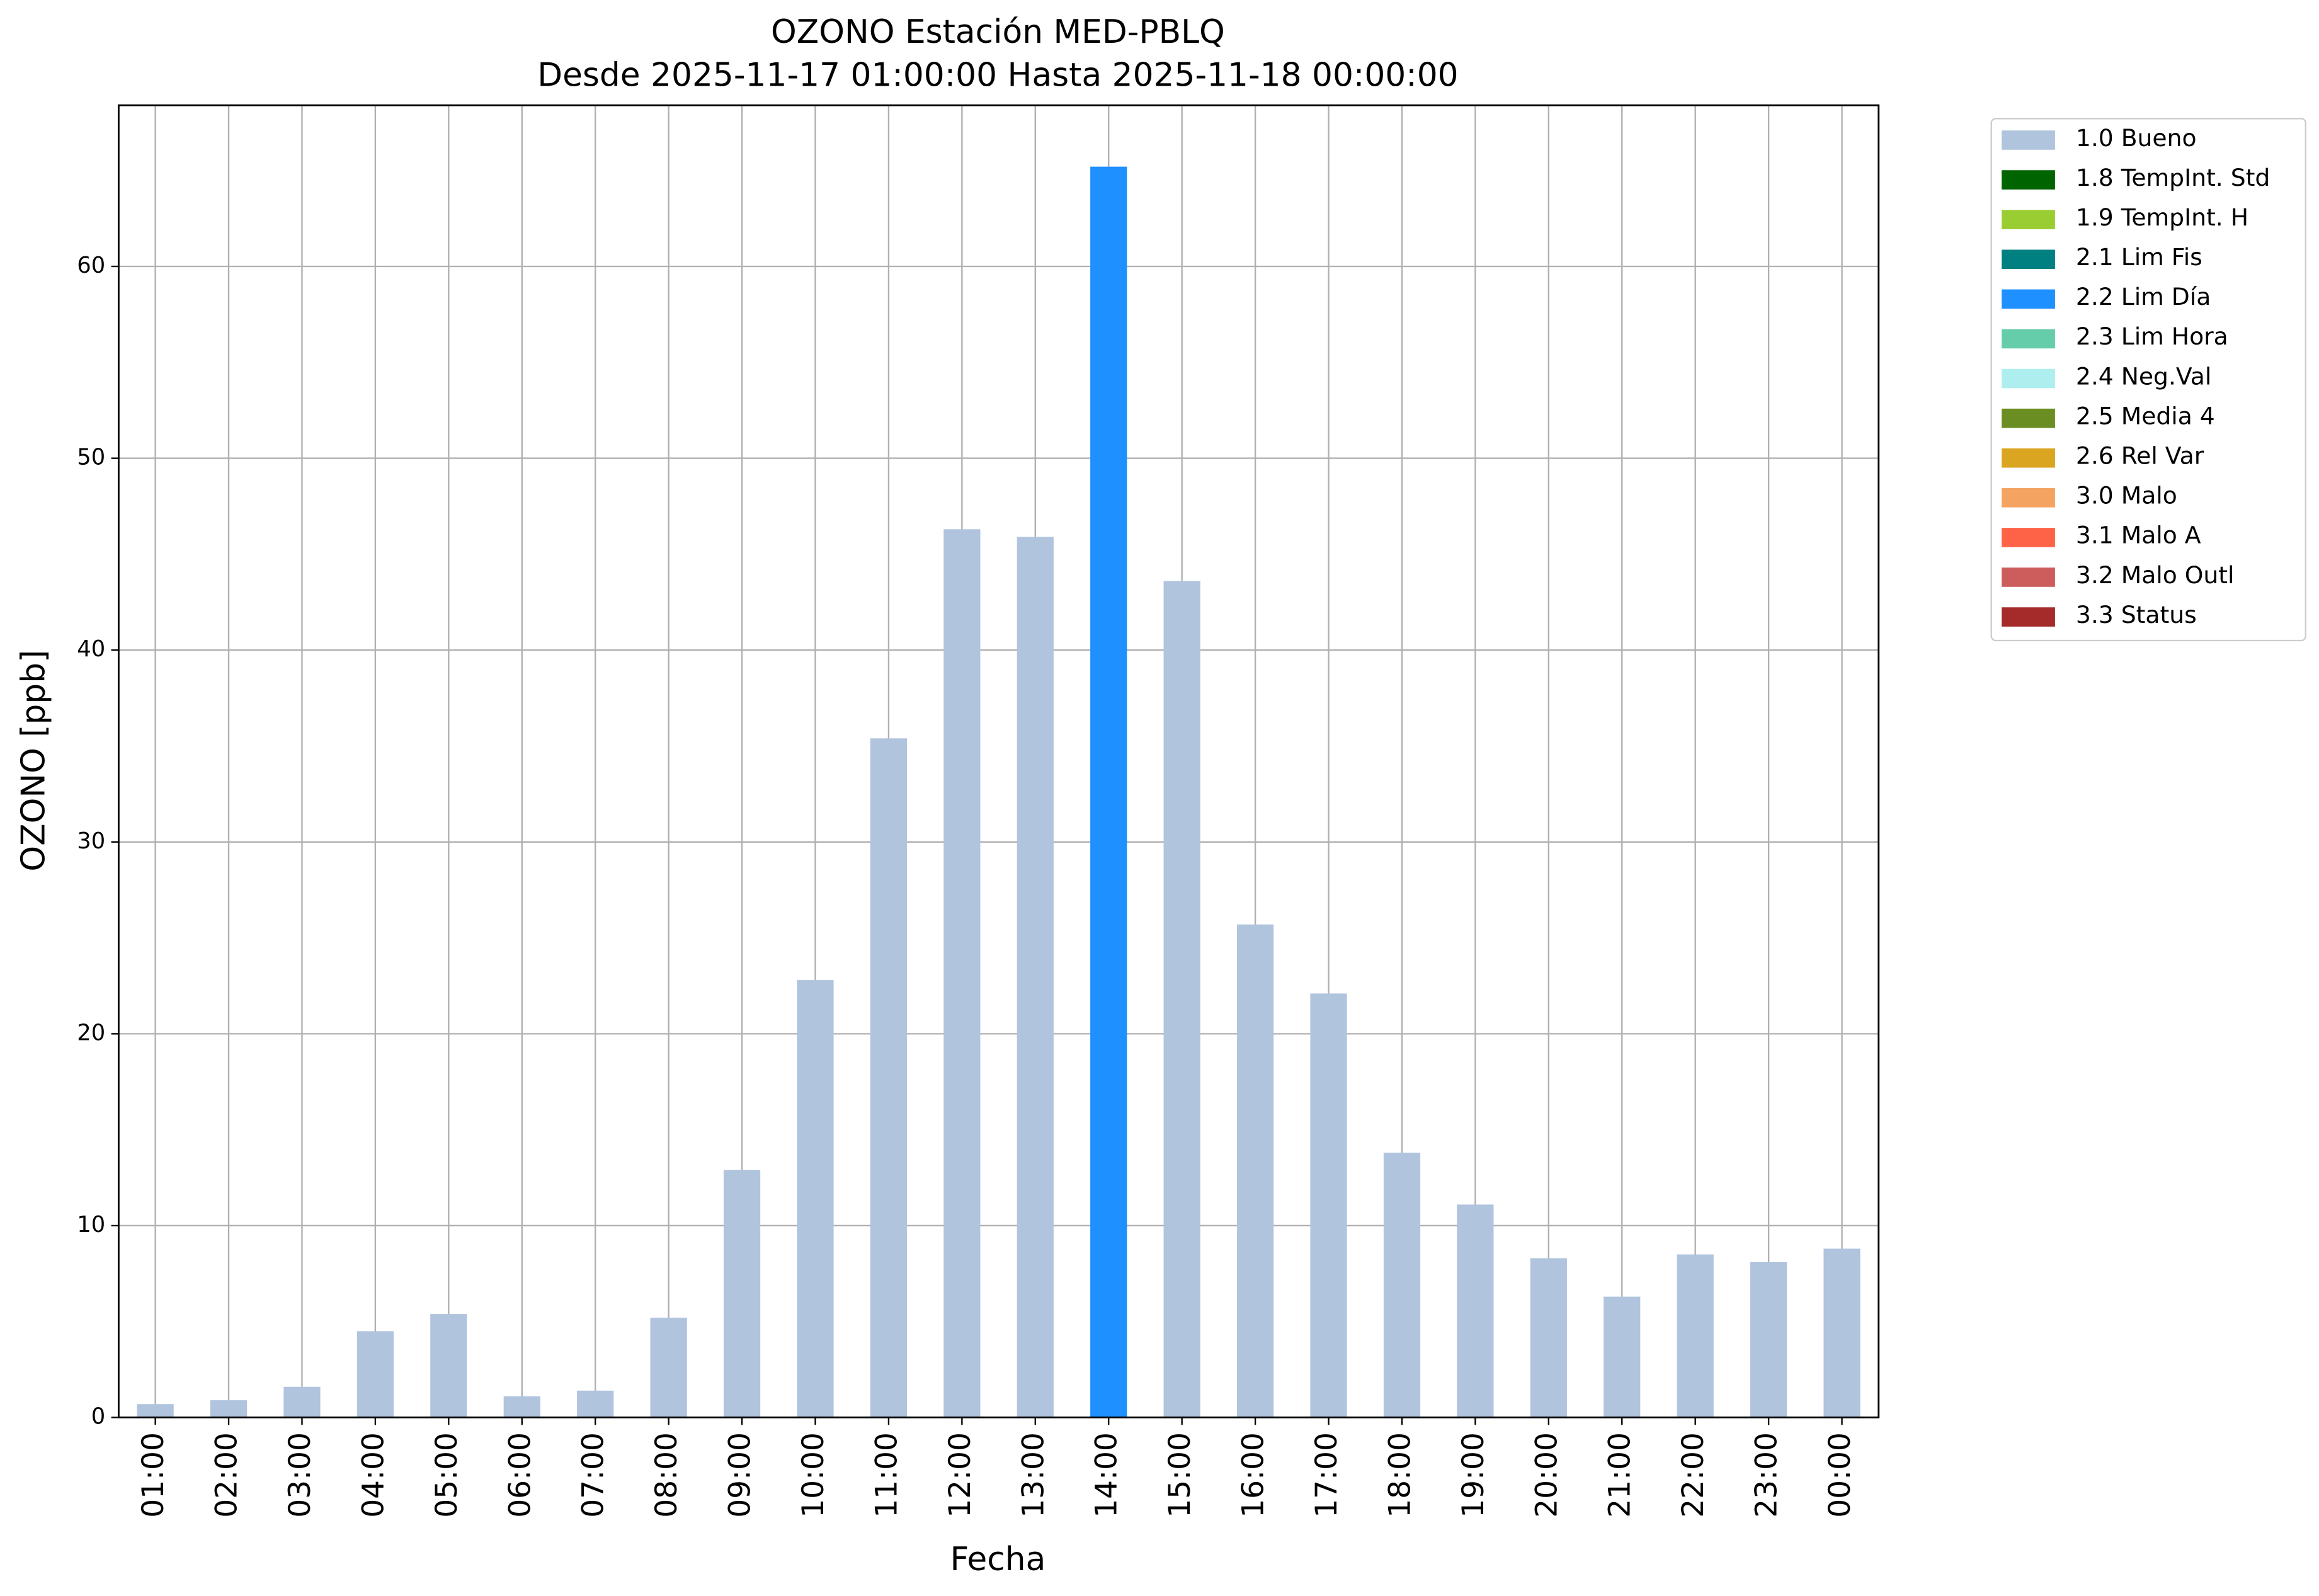 The image size is (2319, 1596). Describe the element at coordinates (91, 649) in the screenshot. I see `y-tick-label: 40` at that location.